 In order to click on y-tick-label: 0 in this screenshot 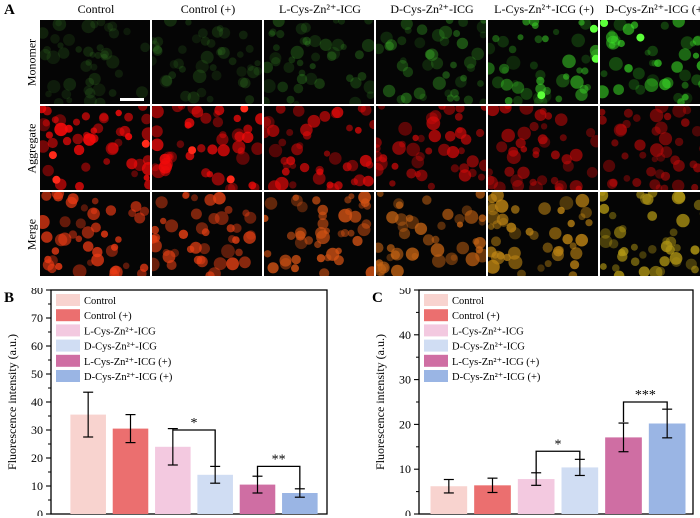, I will do `click(40, 511)`.